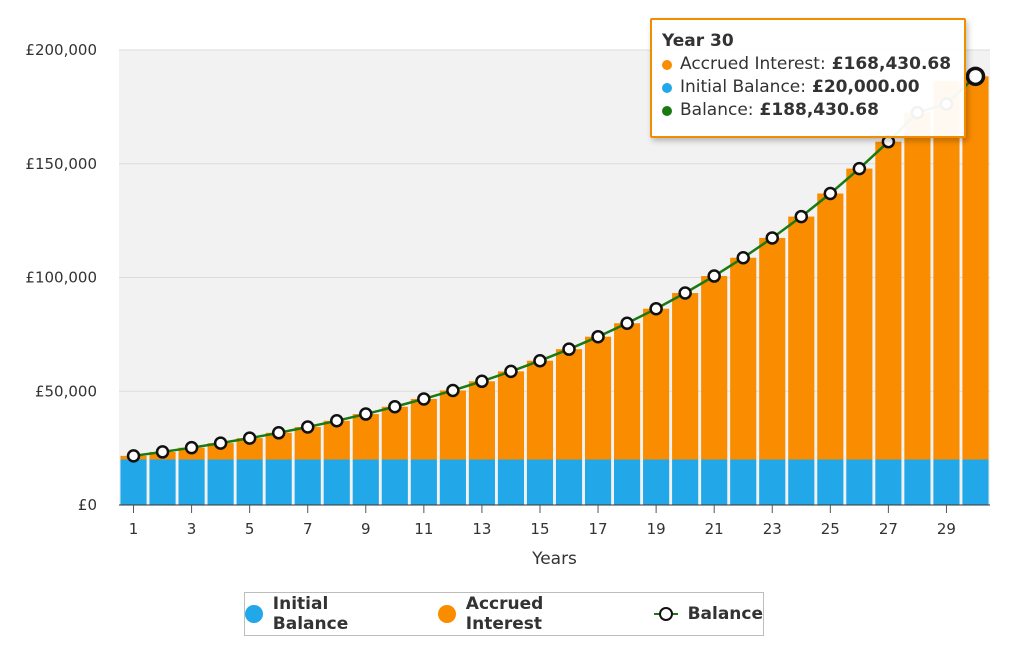 Image resolution: width=1014 pixels, height=647 pixels. What do you see at coordinates (772, 529) in the screenshot?
I see `x-tick-label: 23` at bounding box center [772, 529].